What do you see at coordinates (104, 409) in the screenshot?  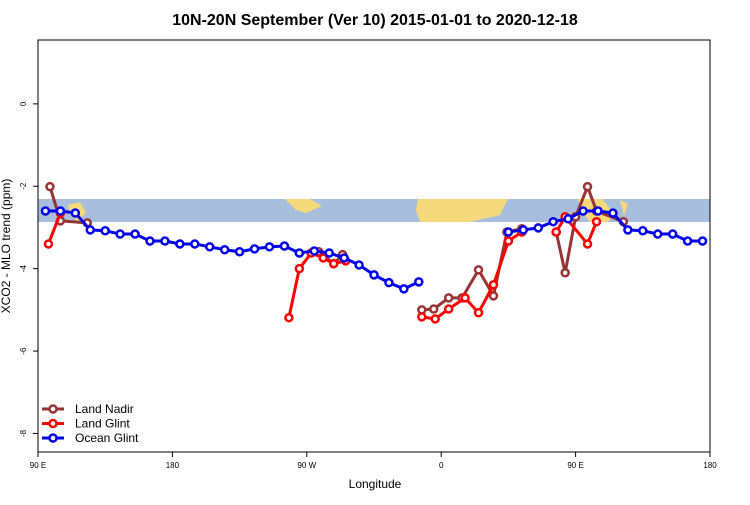 I see `legend-label: Land Nadir` at bounding box center [104, 409].